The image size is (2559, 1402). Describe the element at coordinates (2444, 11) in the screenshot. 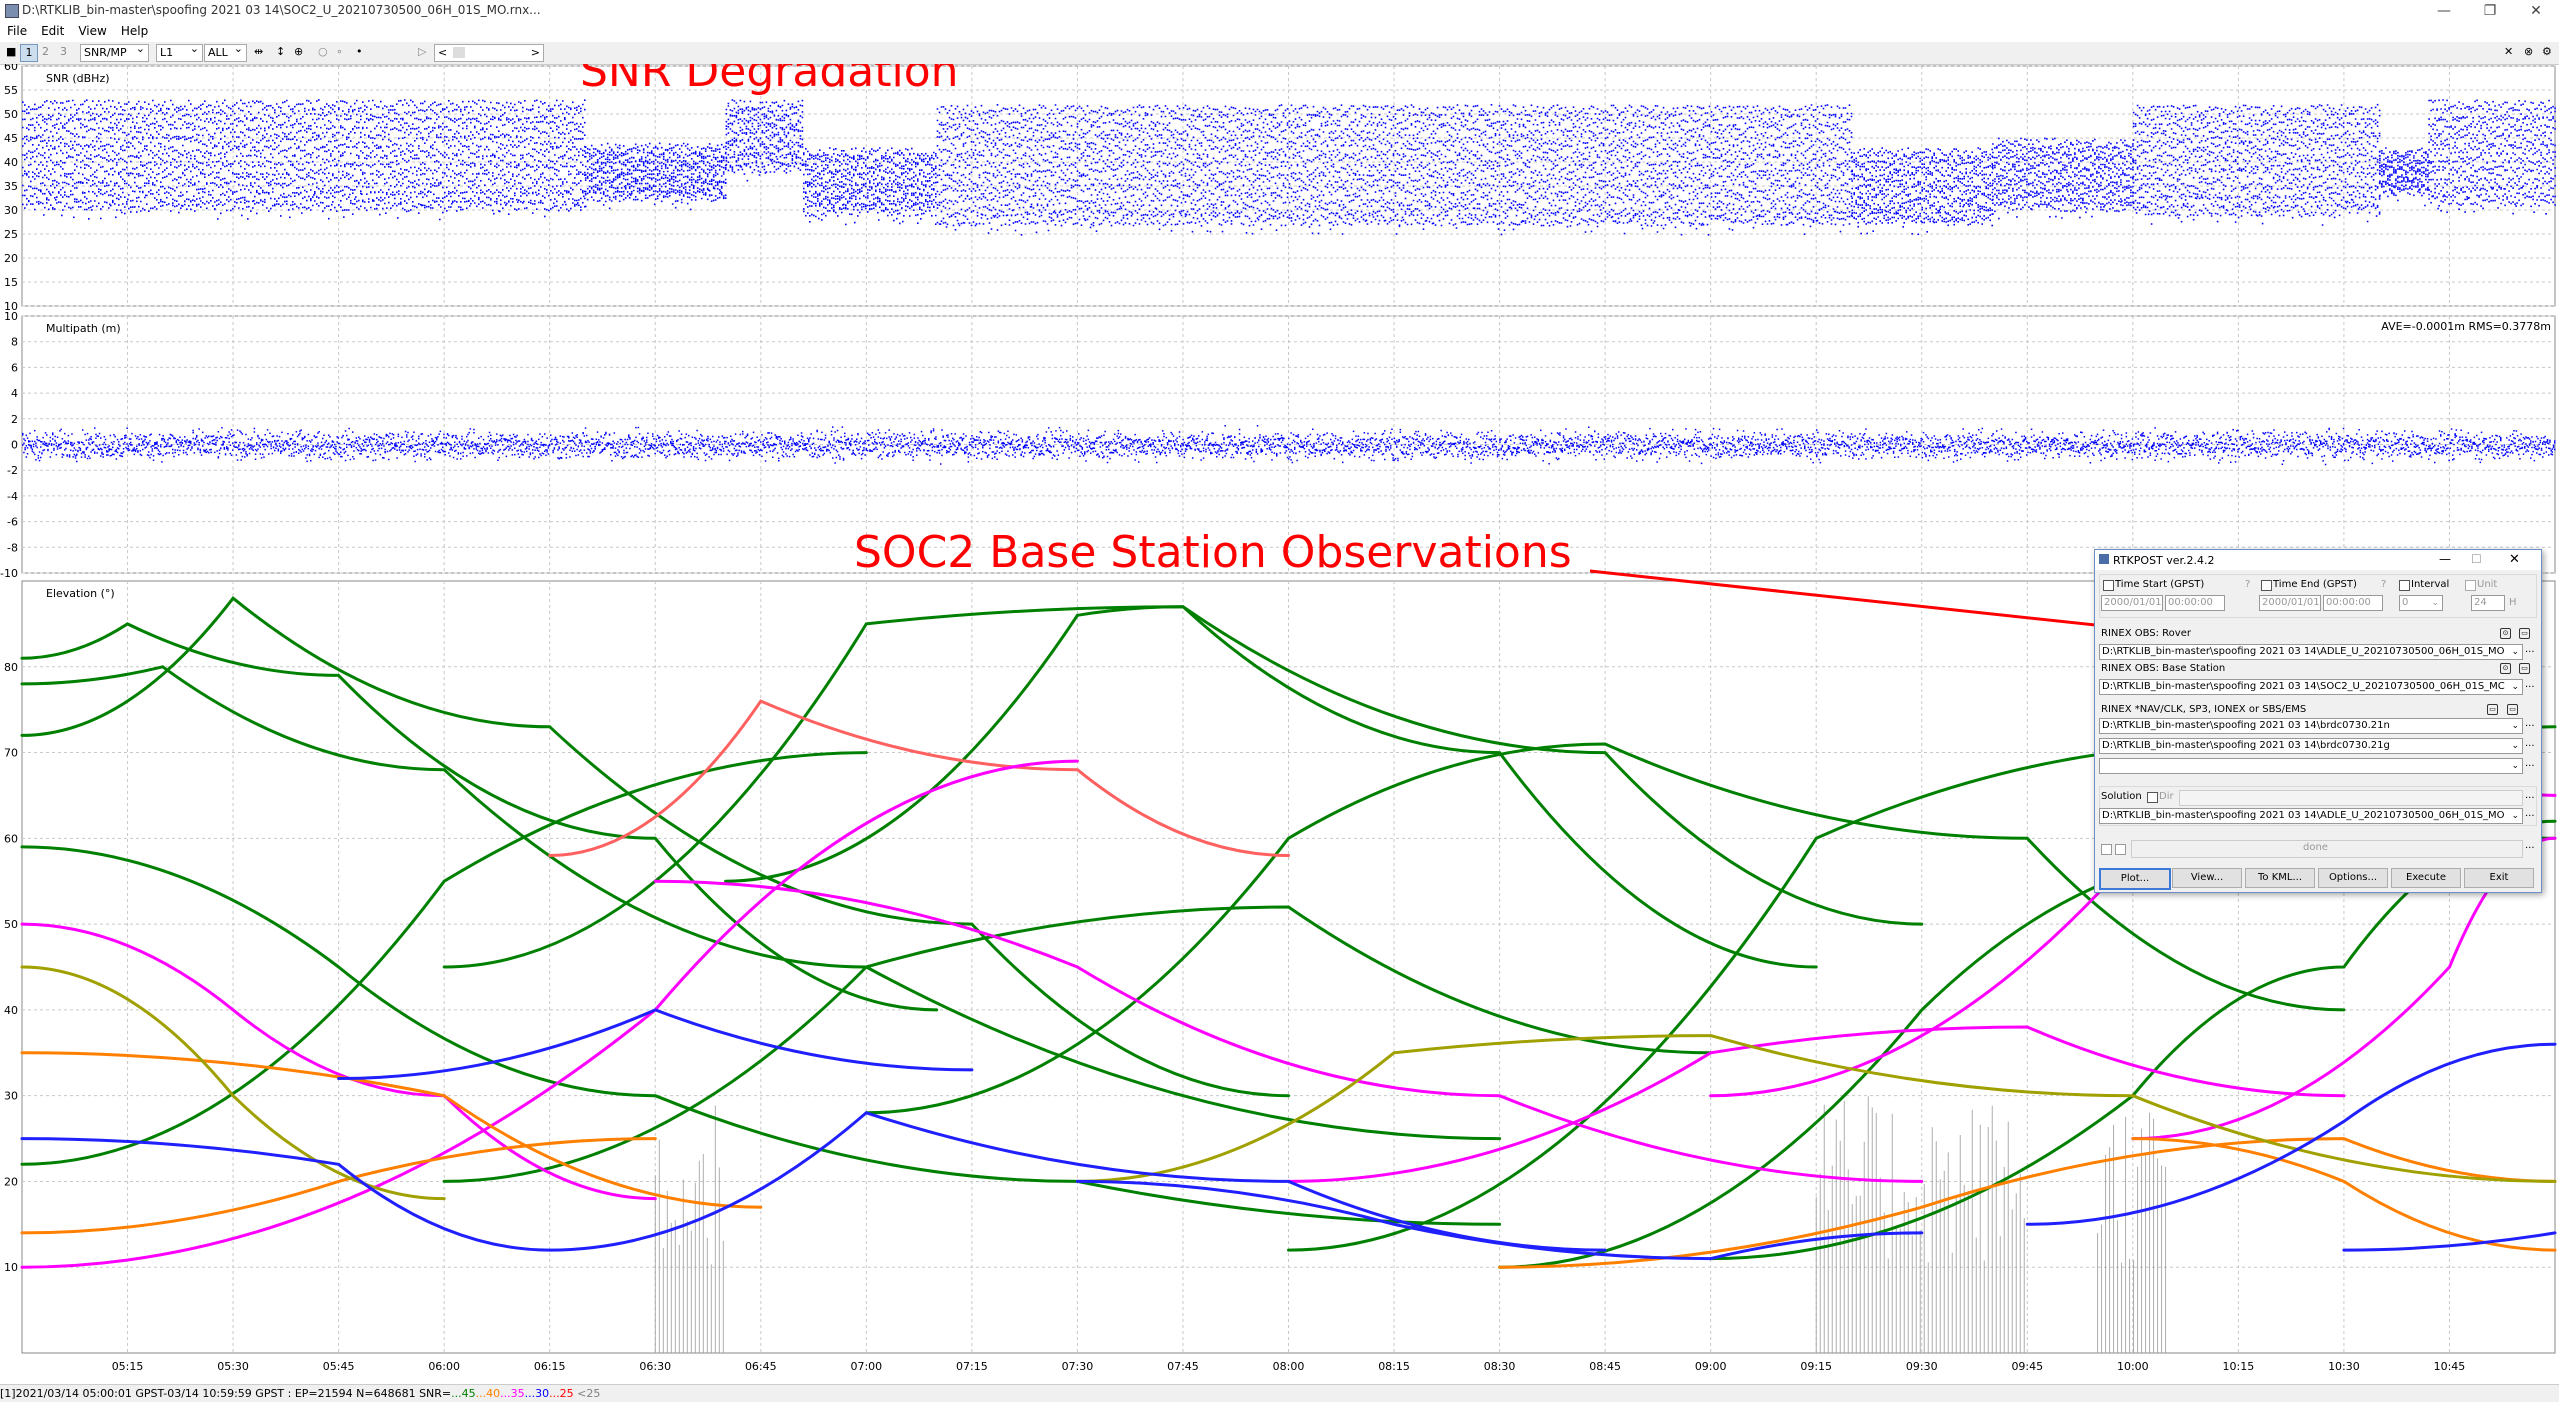

I see `minimize-button: —` at that location.